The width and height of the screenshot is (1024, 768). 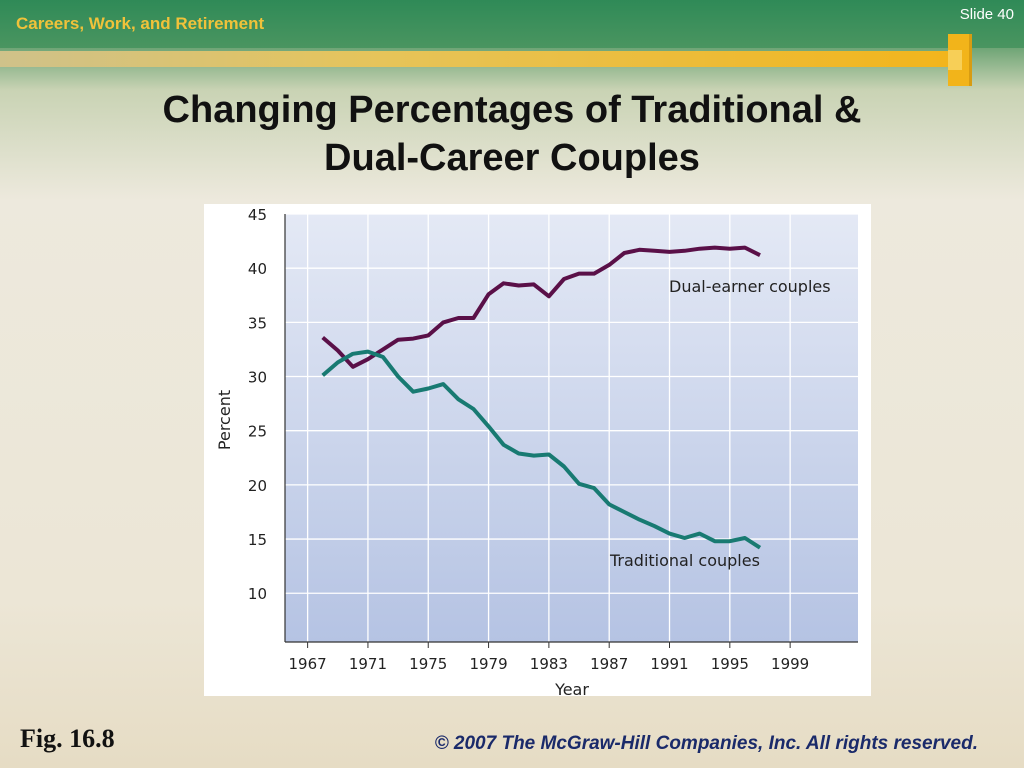 I want to click on dual-earner-label: Dual-earner couples, so click(x=750, y=286).